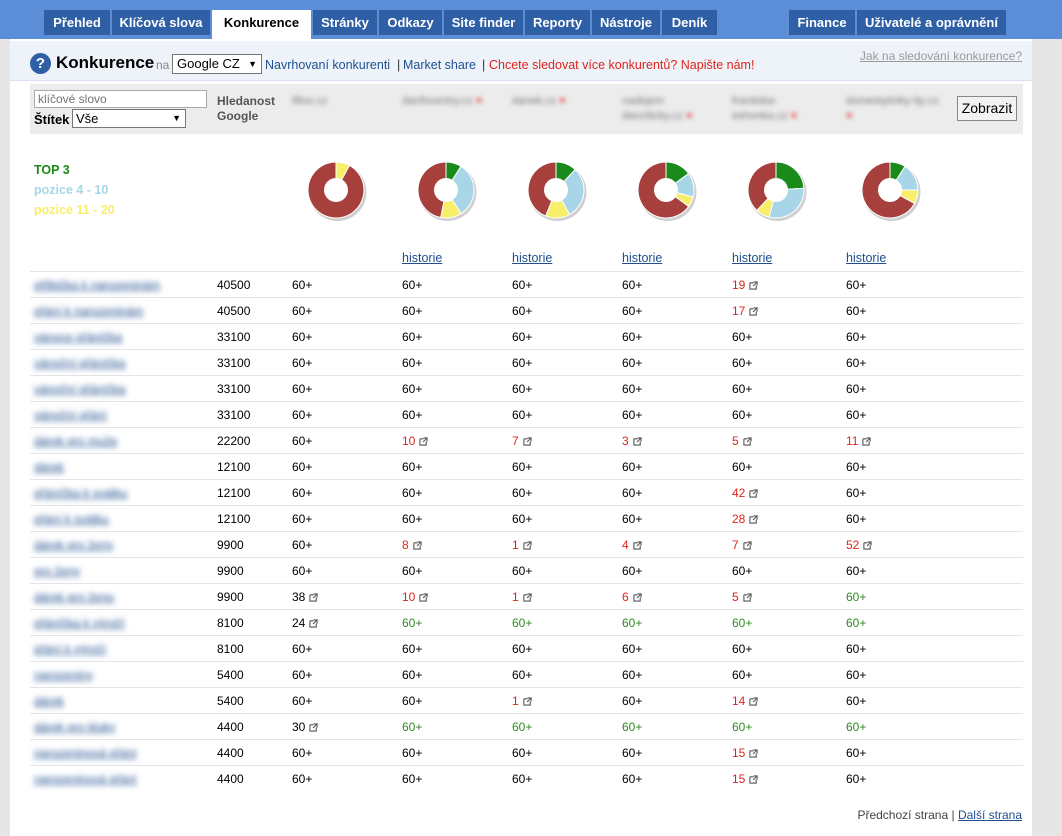  What do you see at coordinates (328, 65) in the screenshot?
I see `suggested-competitors-link: Navrhovaní konkurenti` at bounding box center [328, 65].